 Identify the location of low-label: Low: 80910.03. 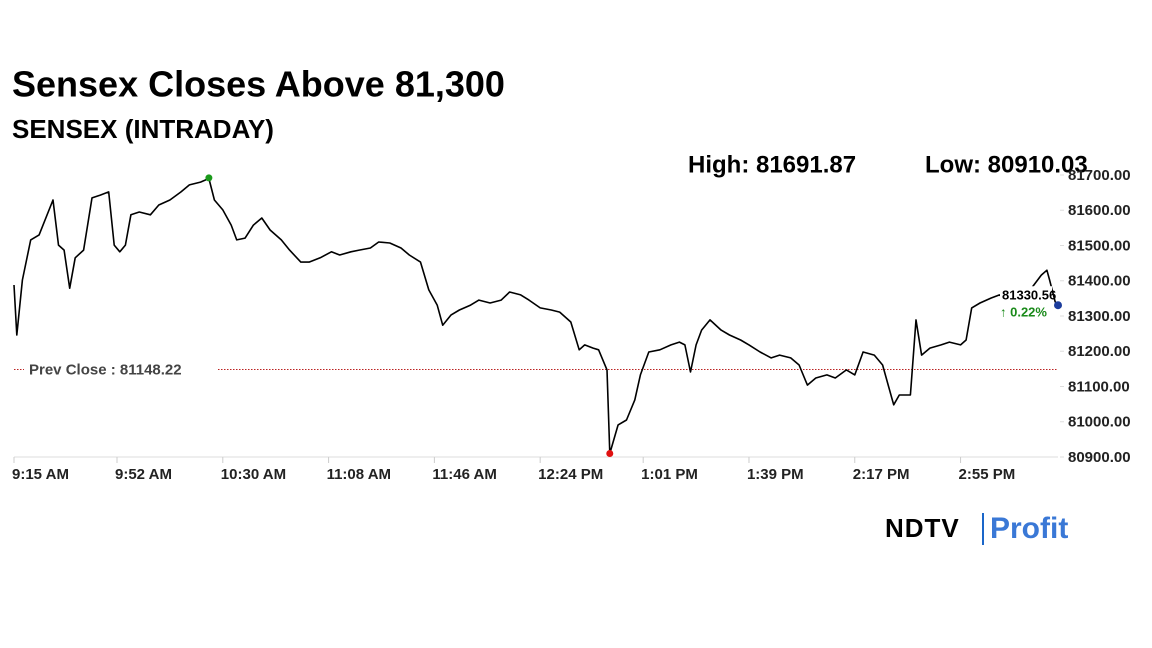
(1006, 164).